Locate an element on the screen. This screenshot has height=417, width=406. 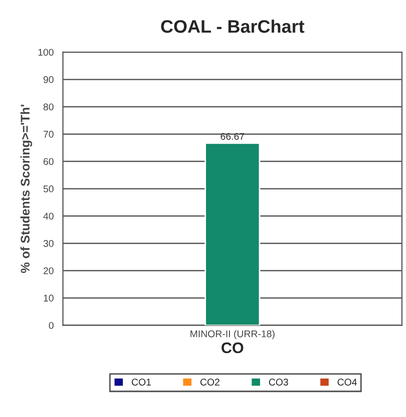
y-tick-label: 40 is located at coordinates (48, 216).